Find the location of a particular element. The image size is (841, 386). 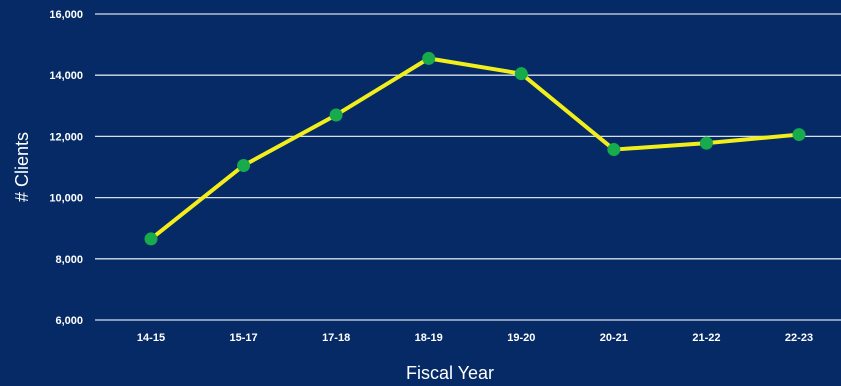

x-axis-title: Fiscal Year is located at coordinates (450, 373).